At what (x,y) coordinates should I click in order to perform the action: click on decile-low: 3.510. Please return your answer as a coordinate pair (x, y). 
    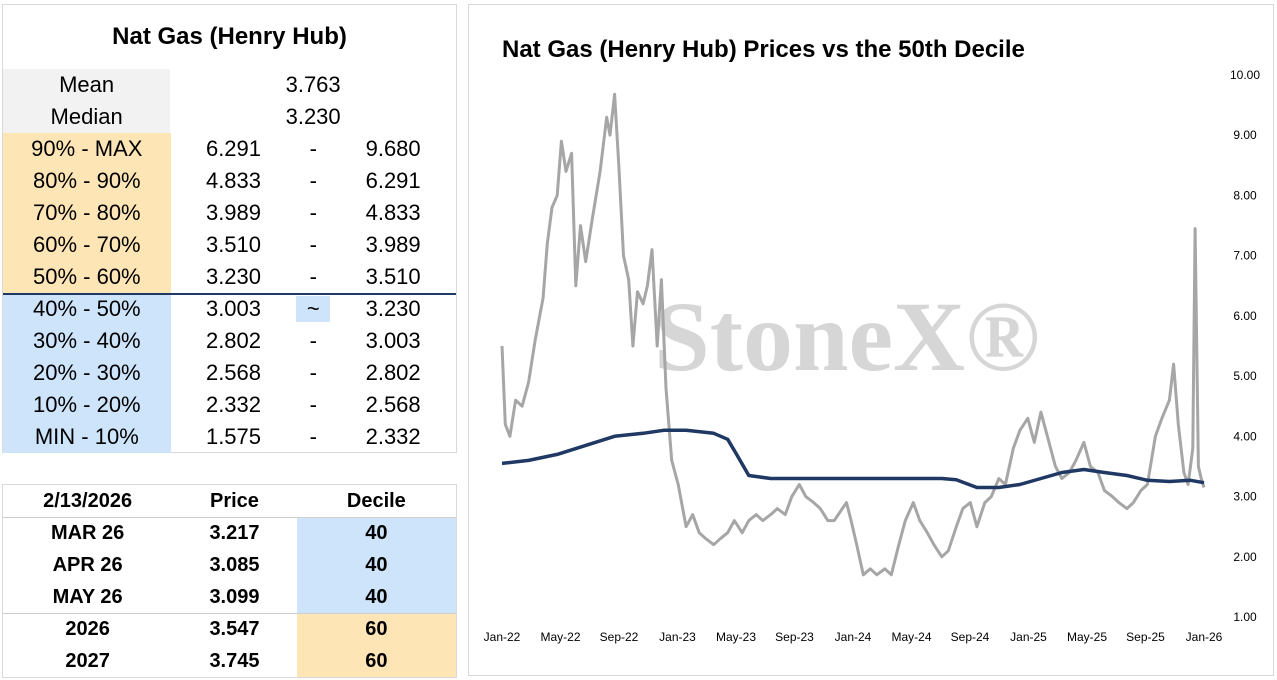
    Looking at the image, I should click on (233, 244).